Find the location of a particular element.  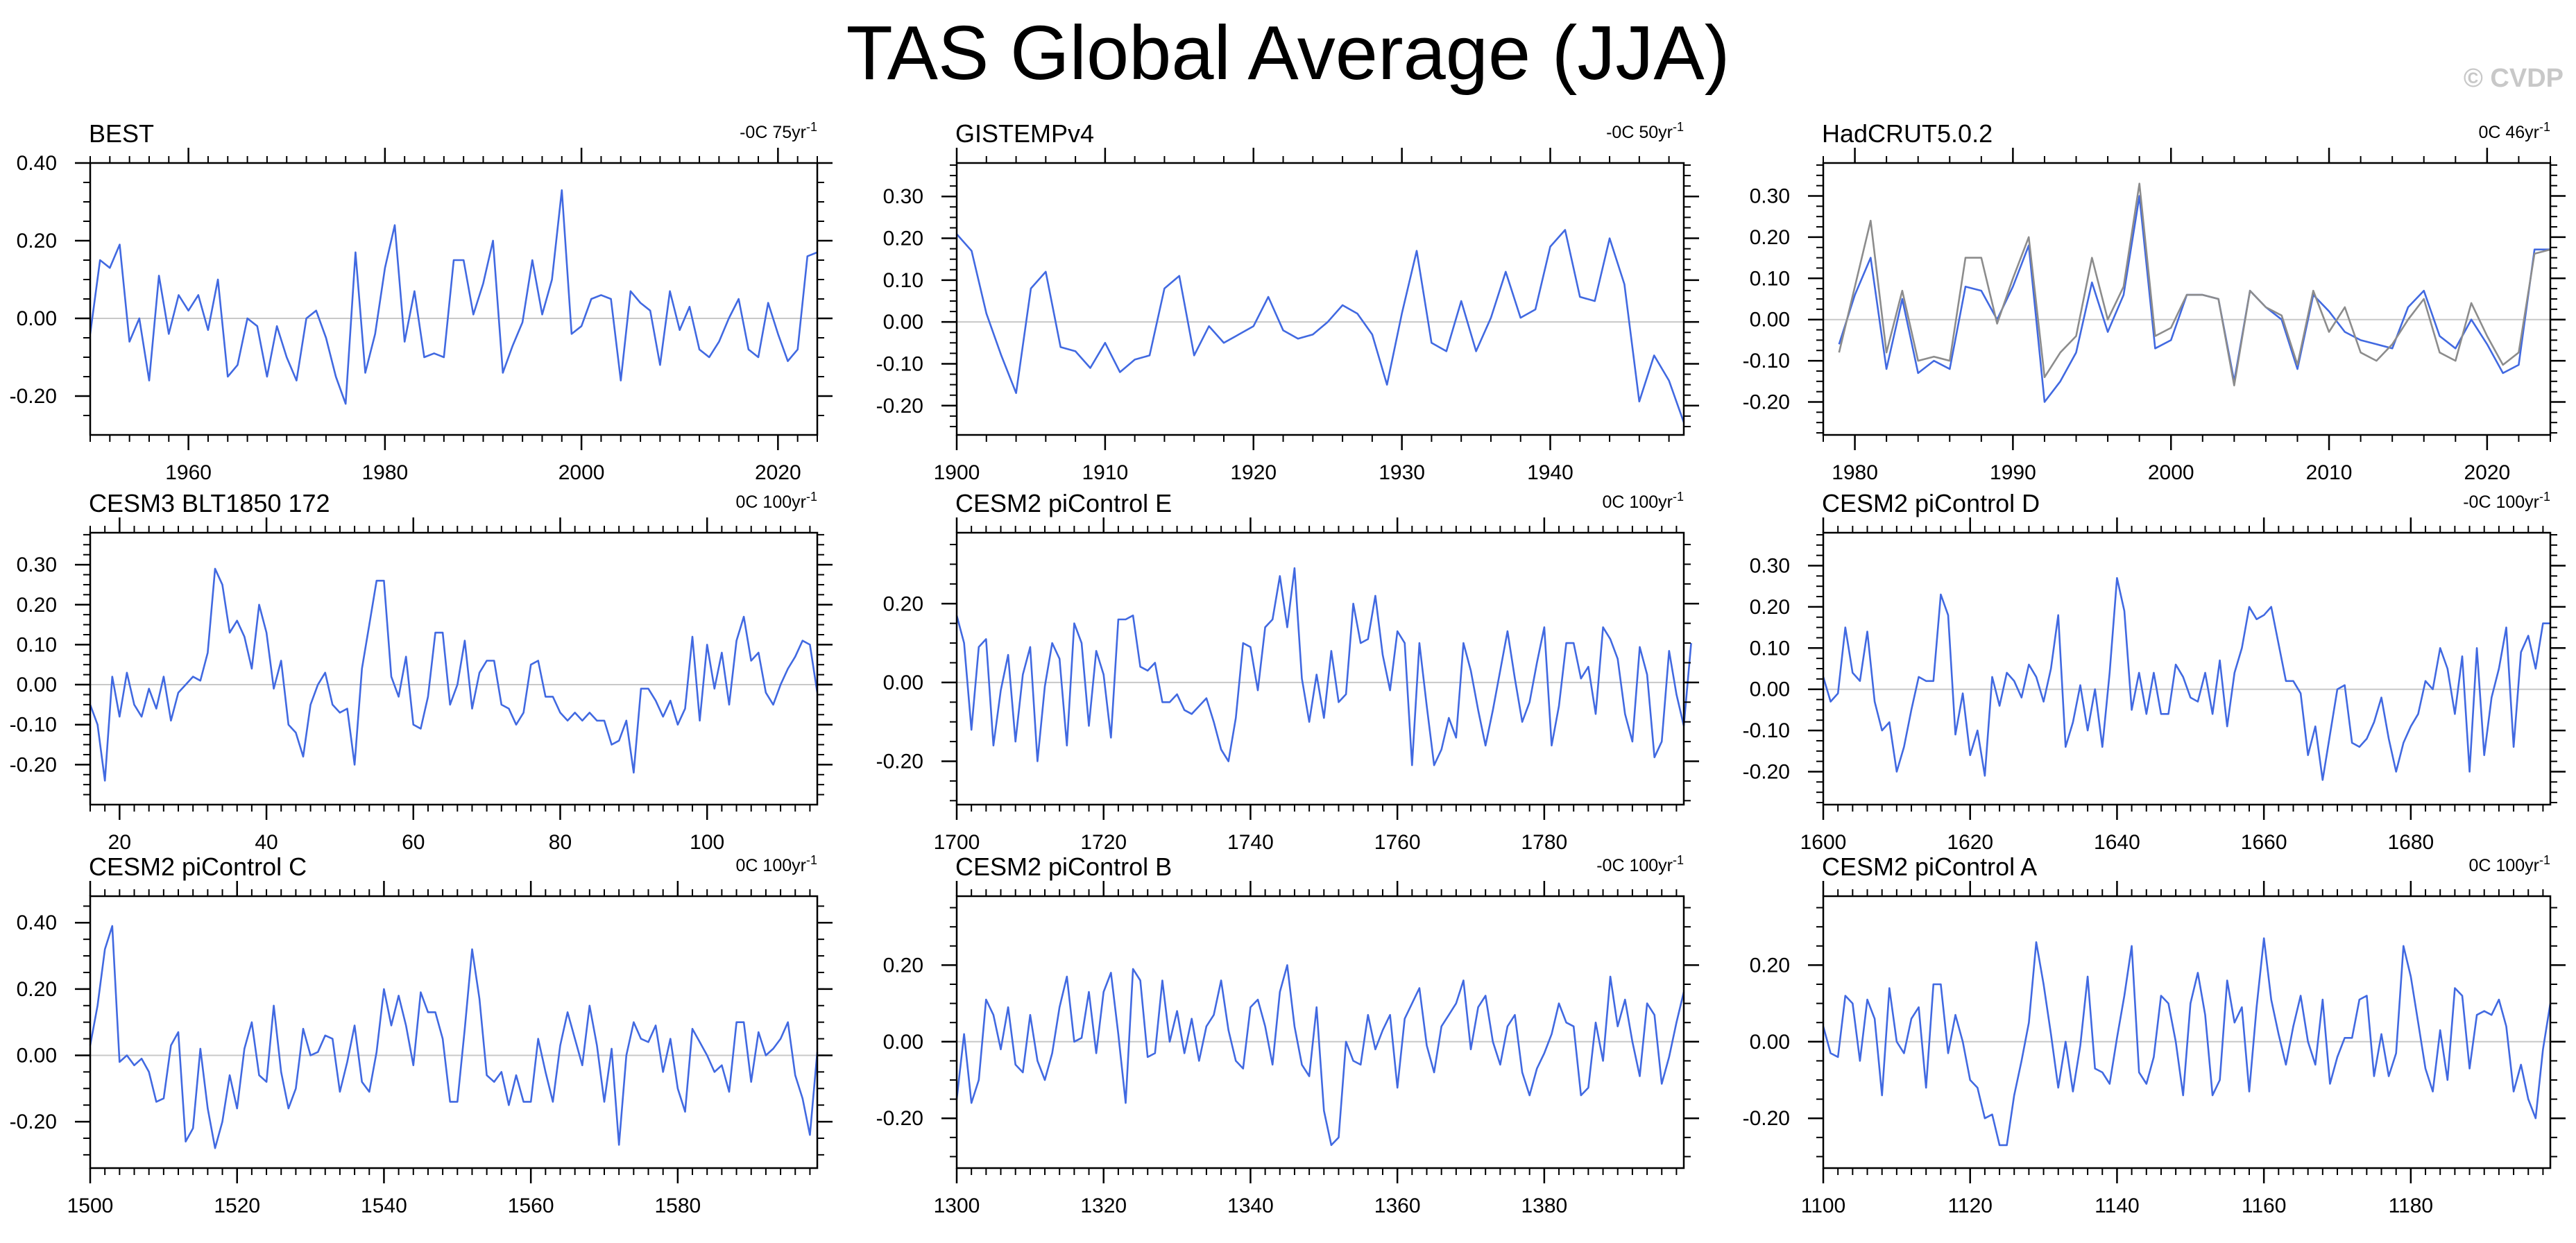

chart-title: CESM2 piControl D is located at coordinates (1931, 503).